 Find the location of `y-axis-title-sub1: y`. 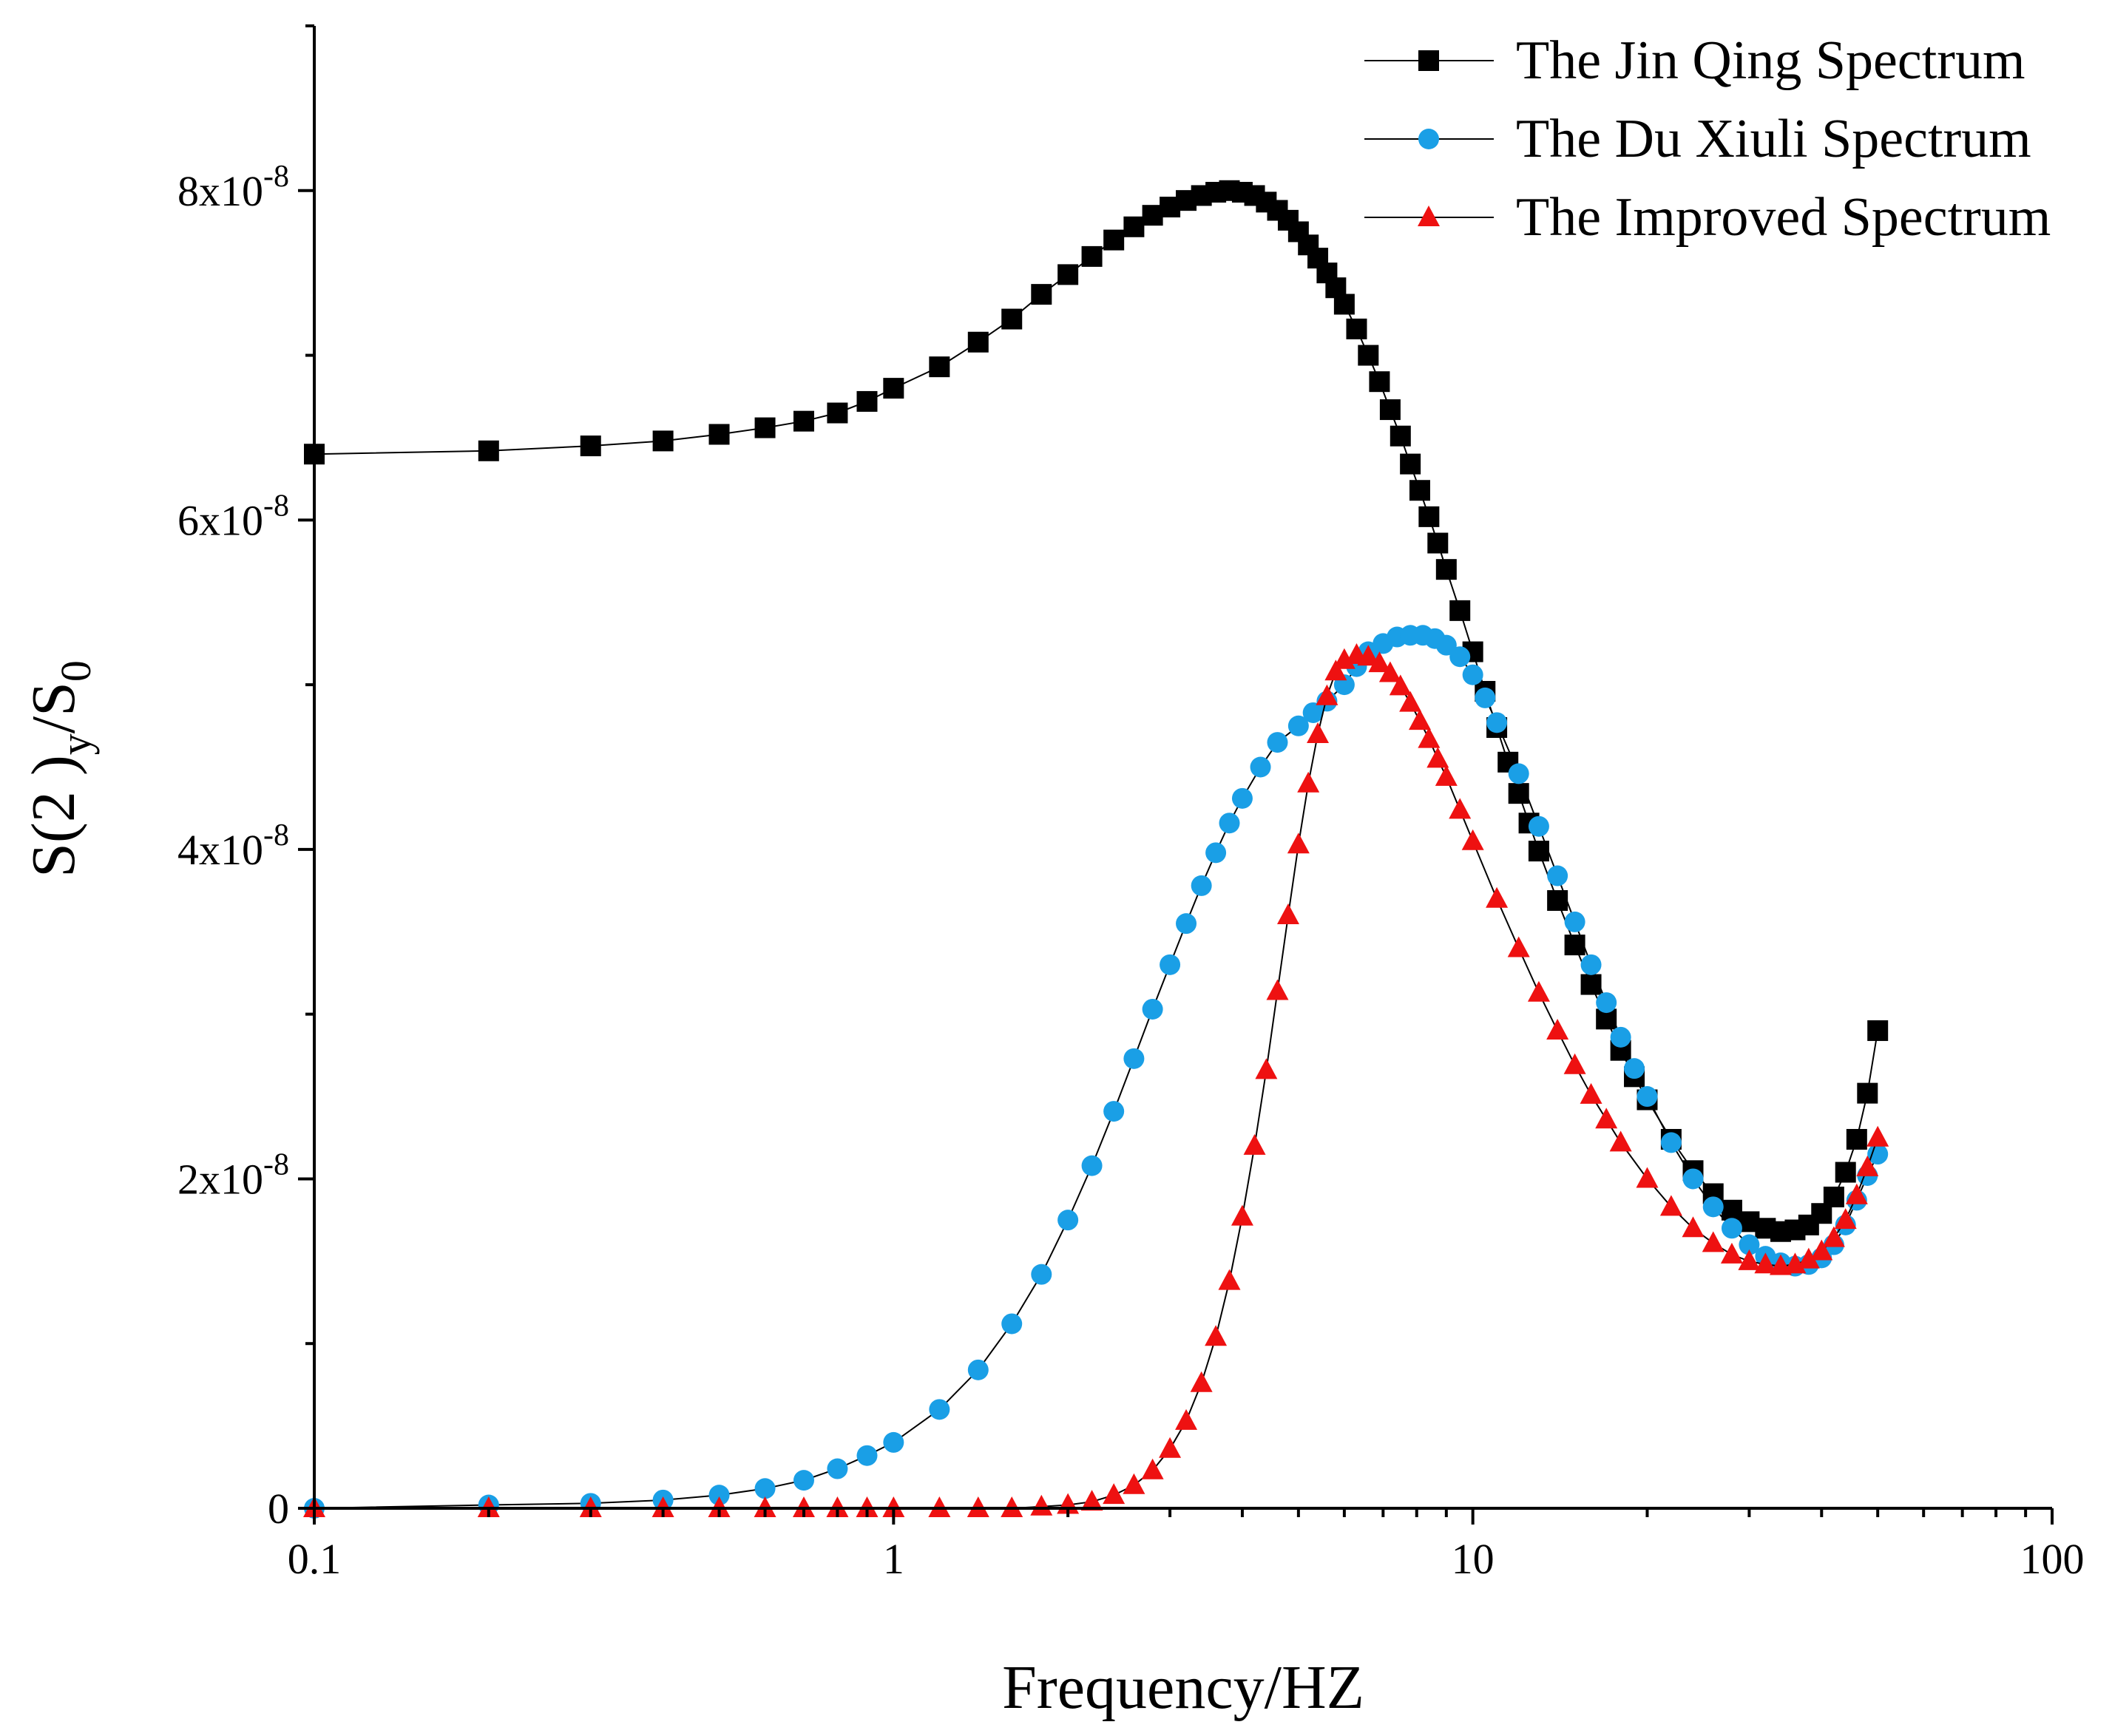

y-axis-title-sub1: y is located at coordinates (76, 744).